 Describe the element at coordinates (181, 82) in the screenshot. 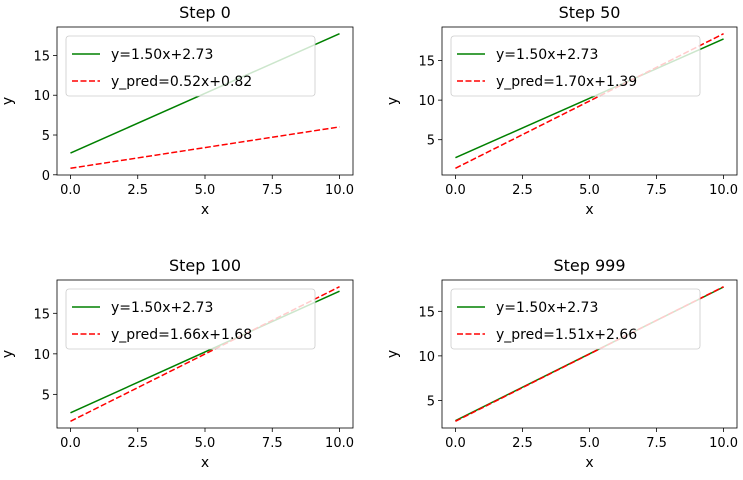

I see `legend-label: y_pred=0.52x+0.82` at that location.